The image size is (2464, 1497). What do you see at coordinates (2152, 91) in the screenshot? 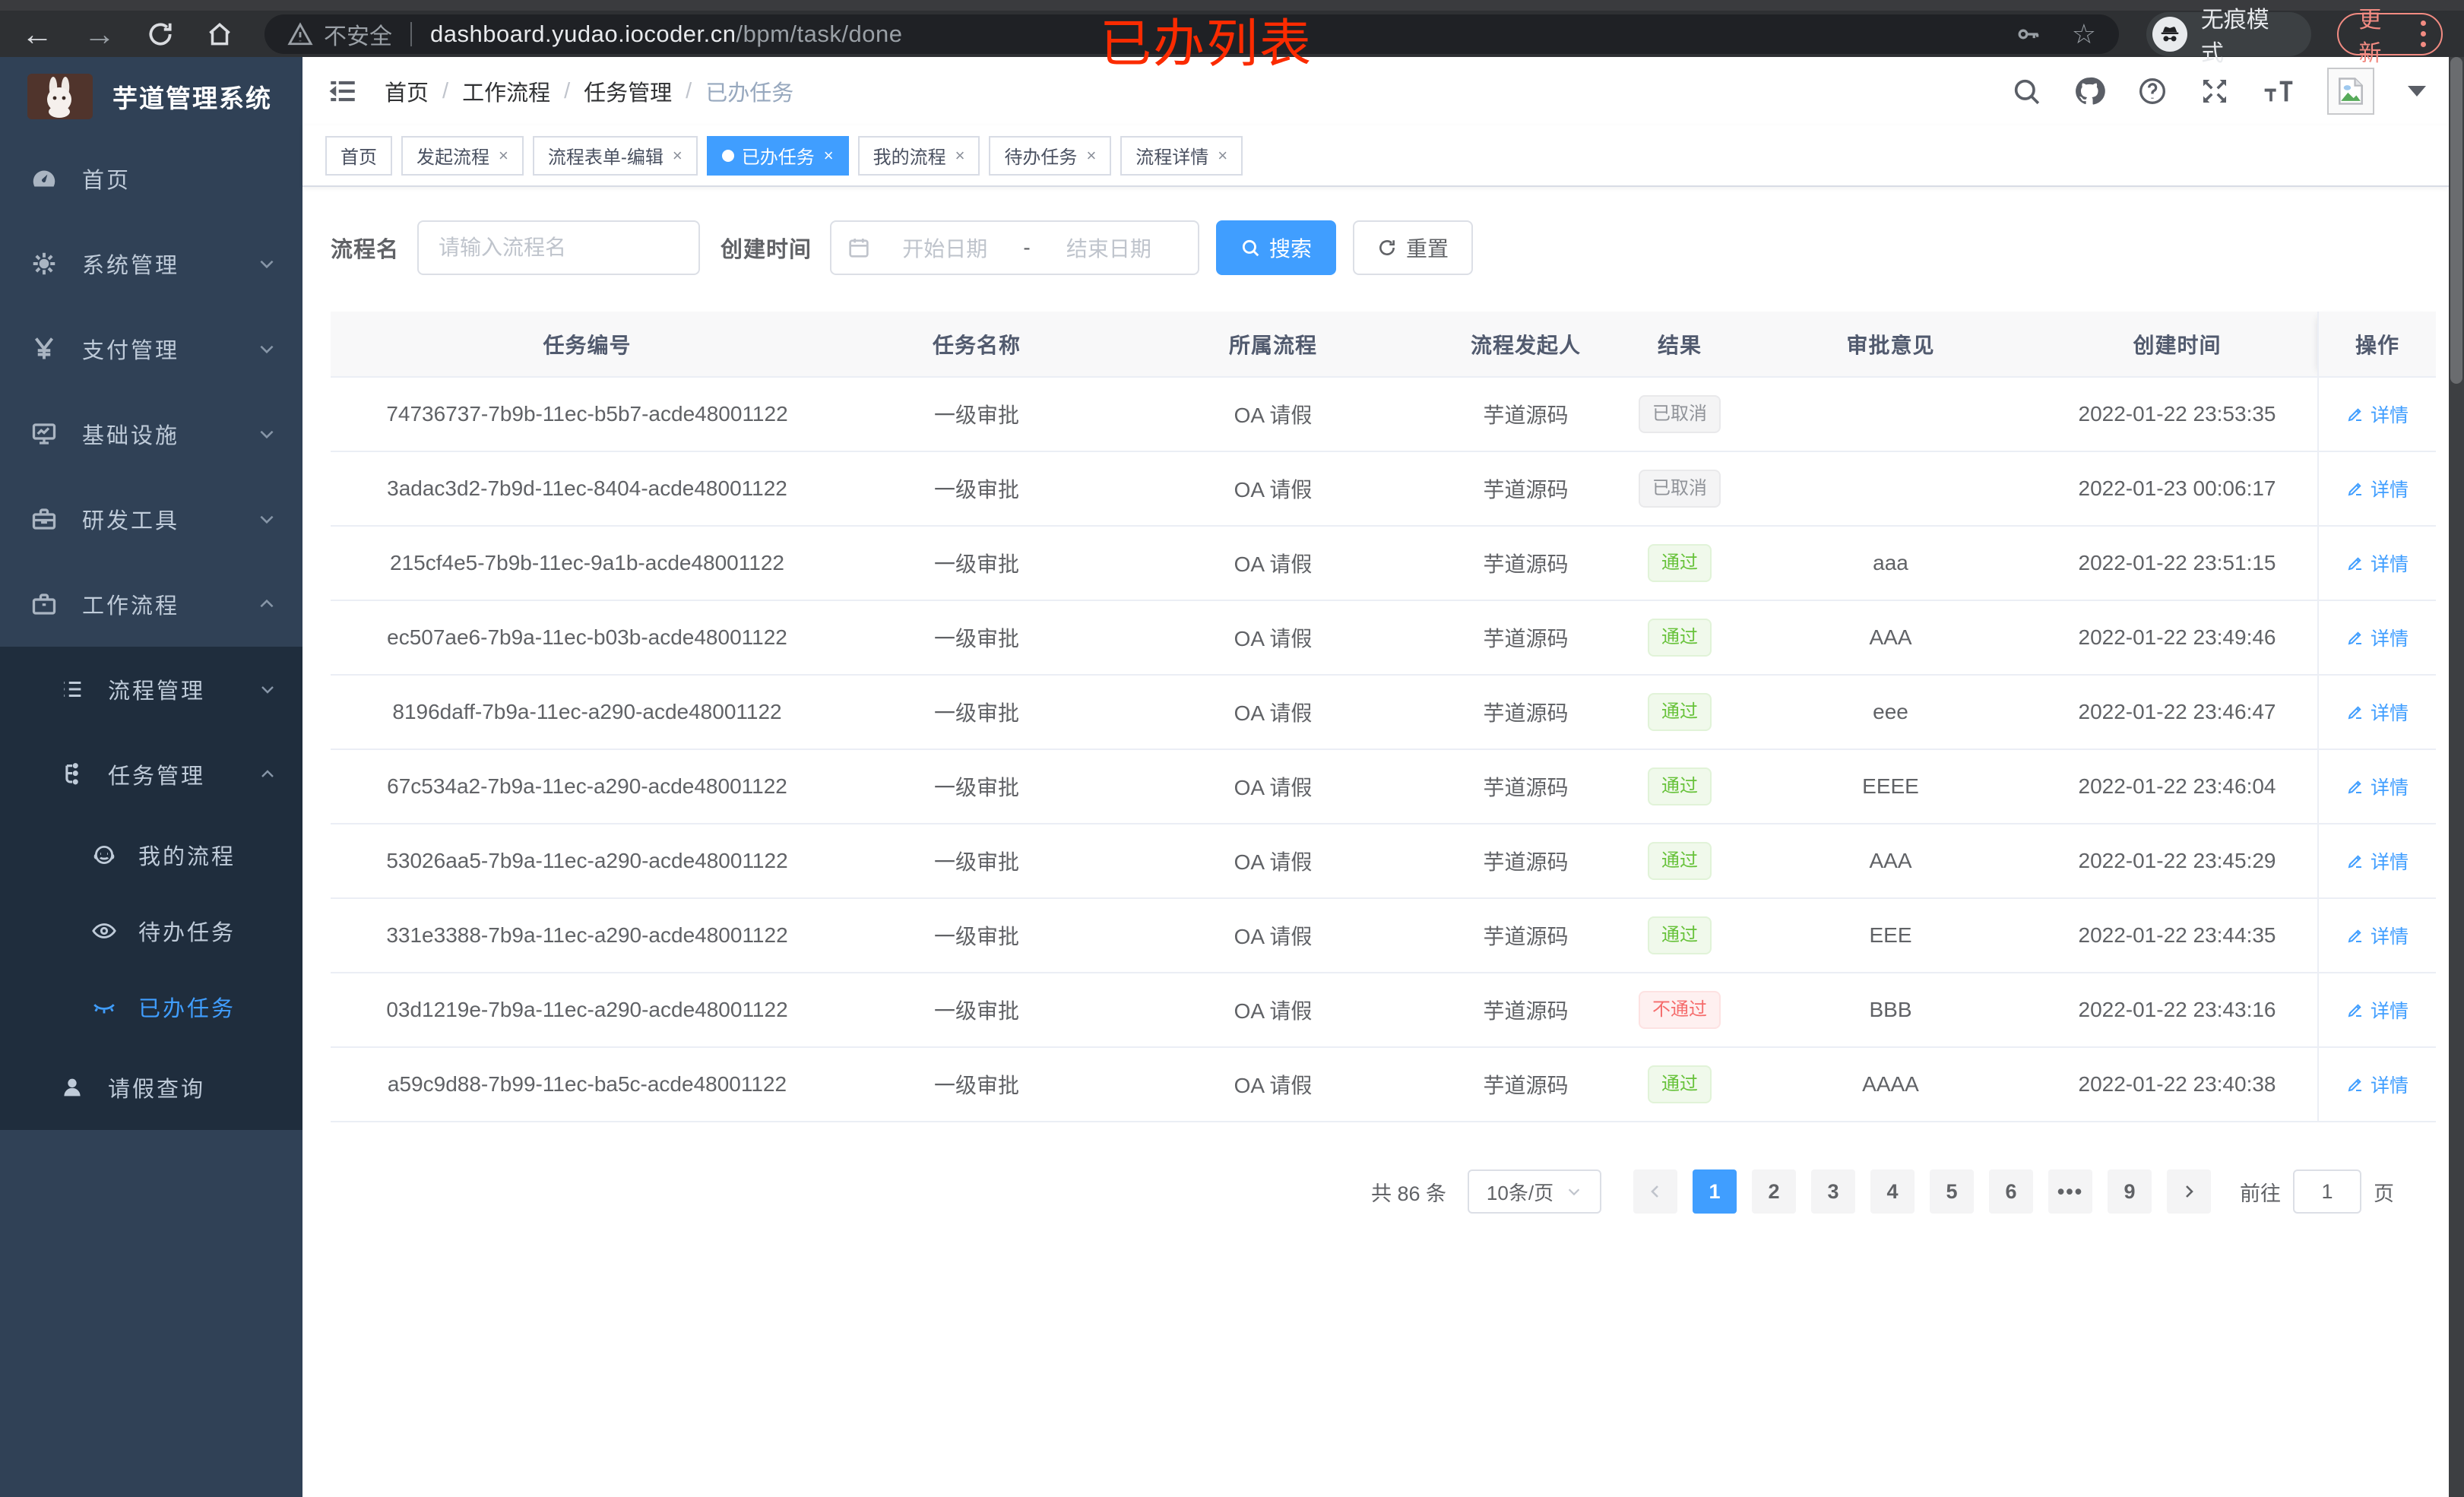
I see `help-icon` at bounding box center [2152, 91].